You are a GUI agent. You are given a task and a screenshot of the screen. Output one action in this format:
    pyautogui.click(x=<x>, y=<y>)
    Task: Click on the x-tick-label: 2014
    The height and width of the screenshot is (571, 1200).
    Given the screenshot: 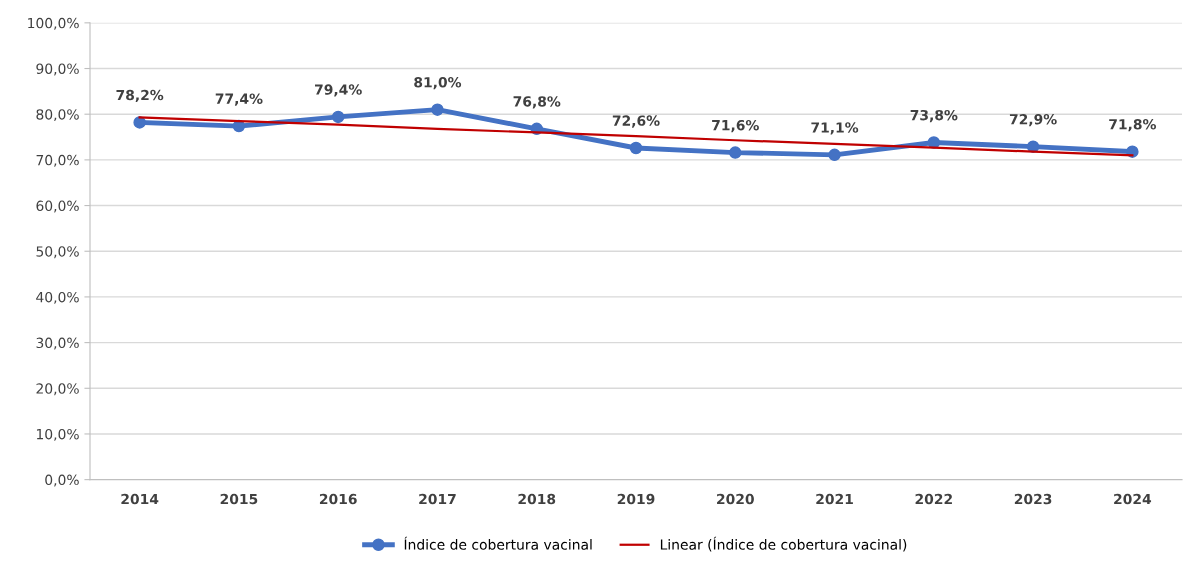 What is the action you would take?
    pyautogui.click(x=140, y=499)
    